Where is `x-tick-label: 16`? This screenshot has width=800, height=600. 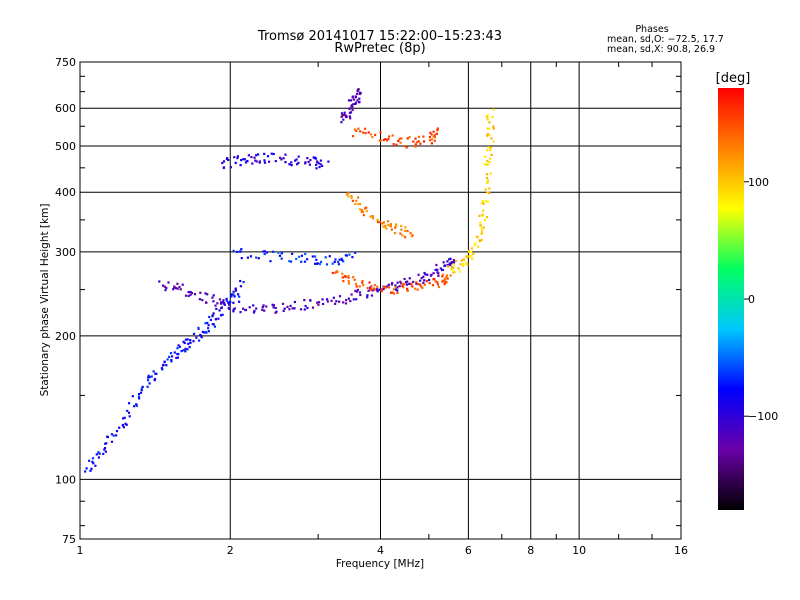
x-tick-label: 16 is located at coordinates (681, 550).